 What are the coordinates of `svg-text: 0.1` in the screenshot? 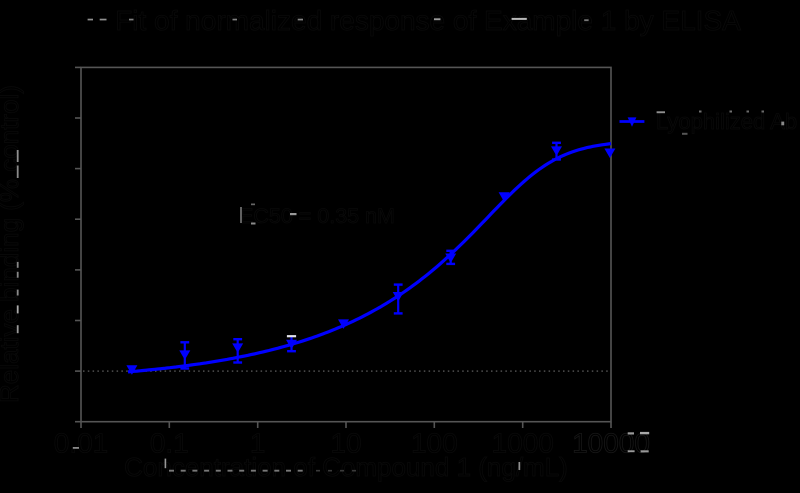 It's located at (169, 443).